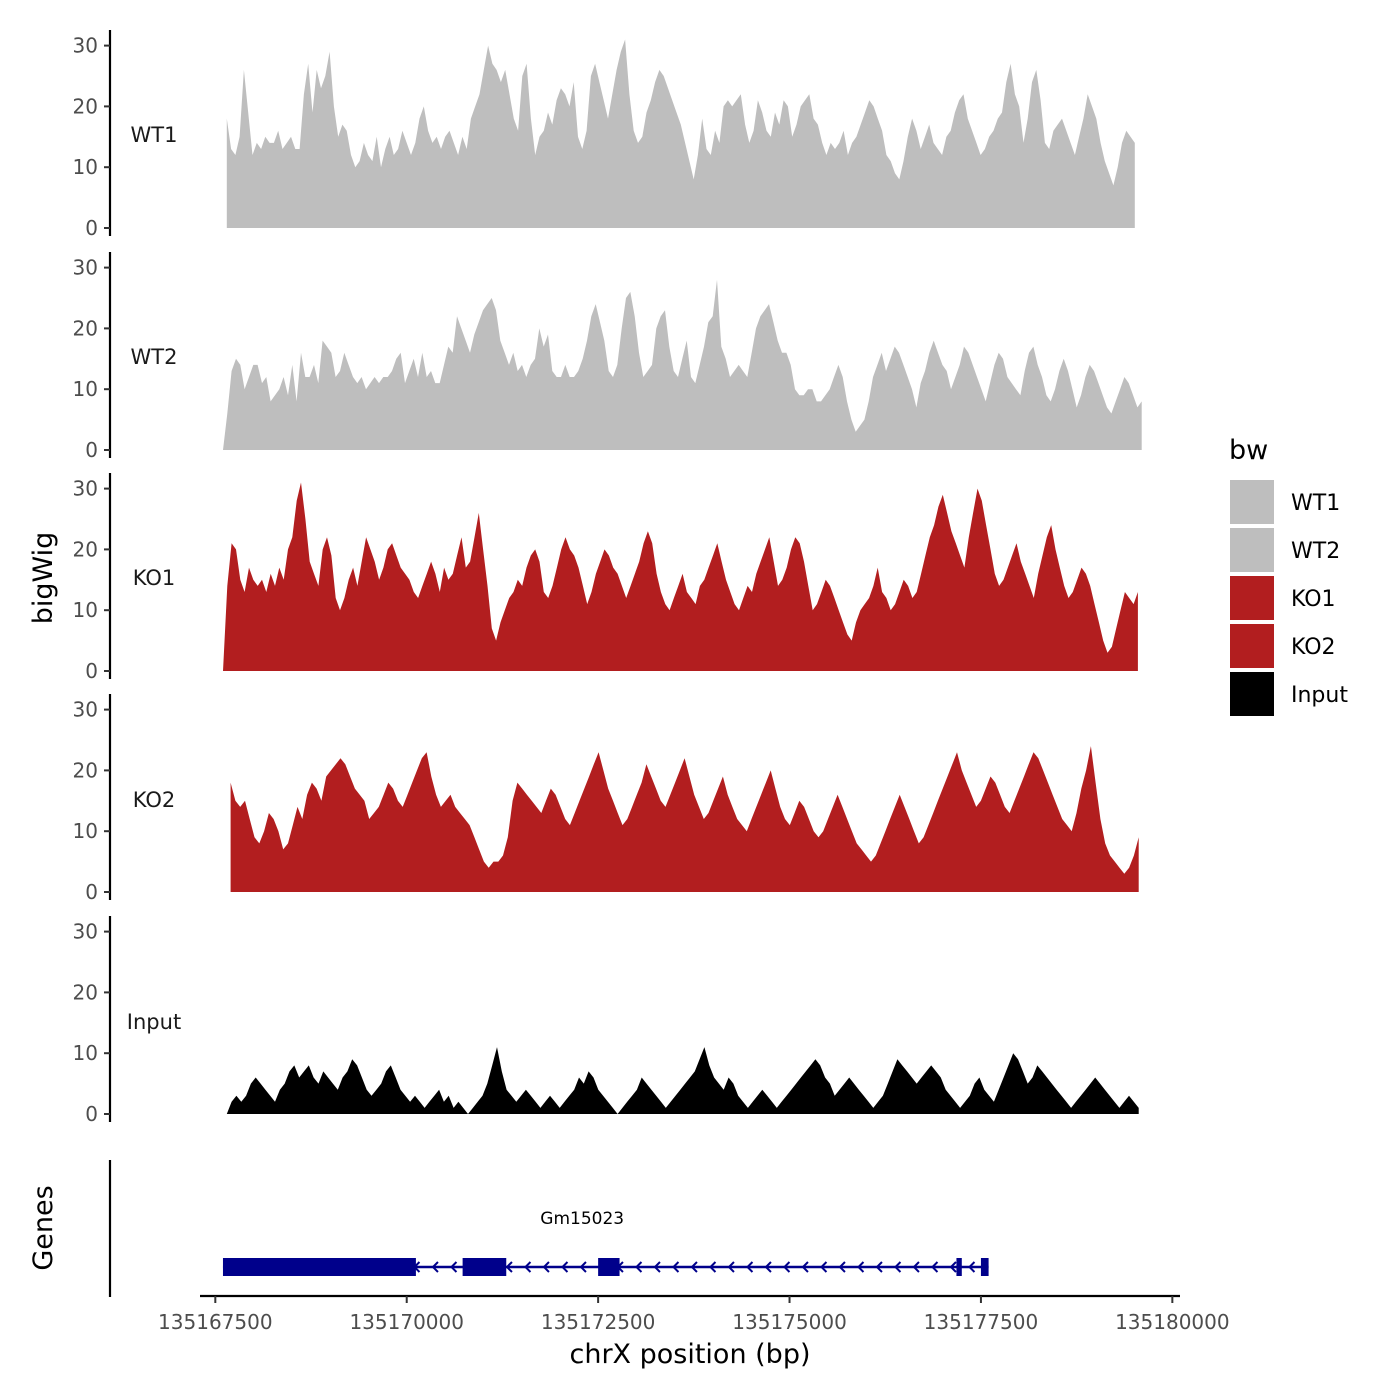 The image size is (1400, 1400). Describe the element at coordinates (215, 1322) in the screenshot. I see `x-tick-label-0: 135167500` at that location.